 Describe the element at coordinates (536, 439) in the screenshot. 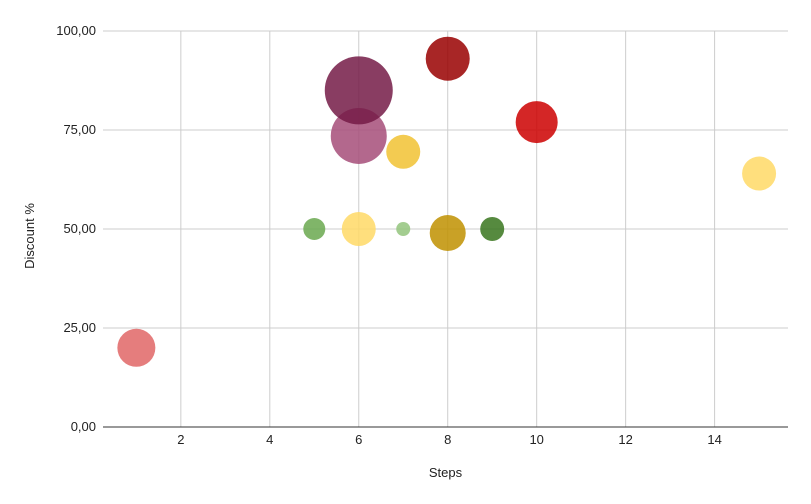

I see `x-tick-label: 10` at that location.